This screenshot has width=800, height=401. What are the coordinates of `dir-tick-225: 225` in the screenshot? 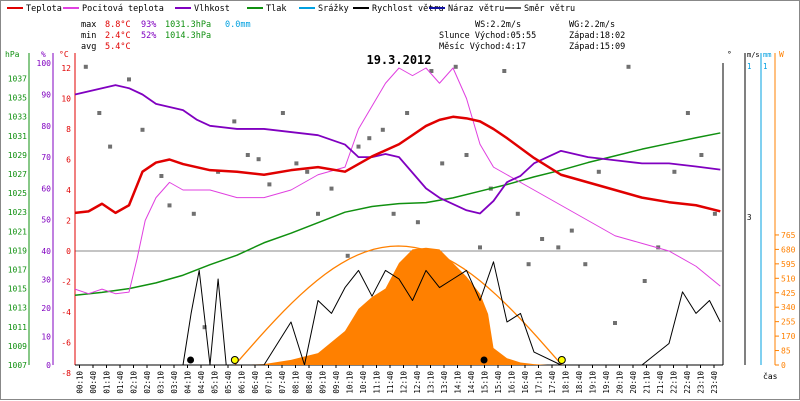 It's located at (734, 2).